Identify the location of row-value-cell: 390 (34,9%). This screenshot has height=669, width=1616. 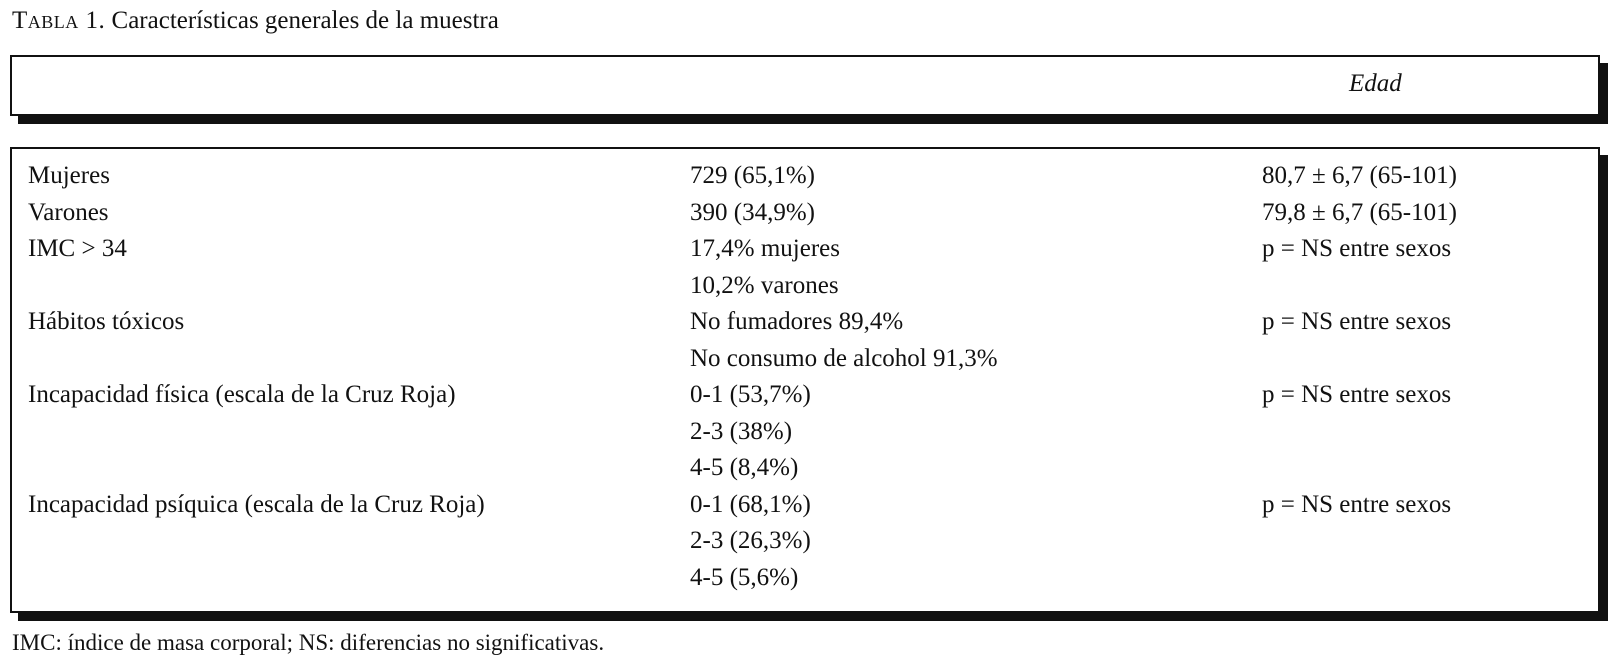
(955, 213).